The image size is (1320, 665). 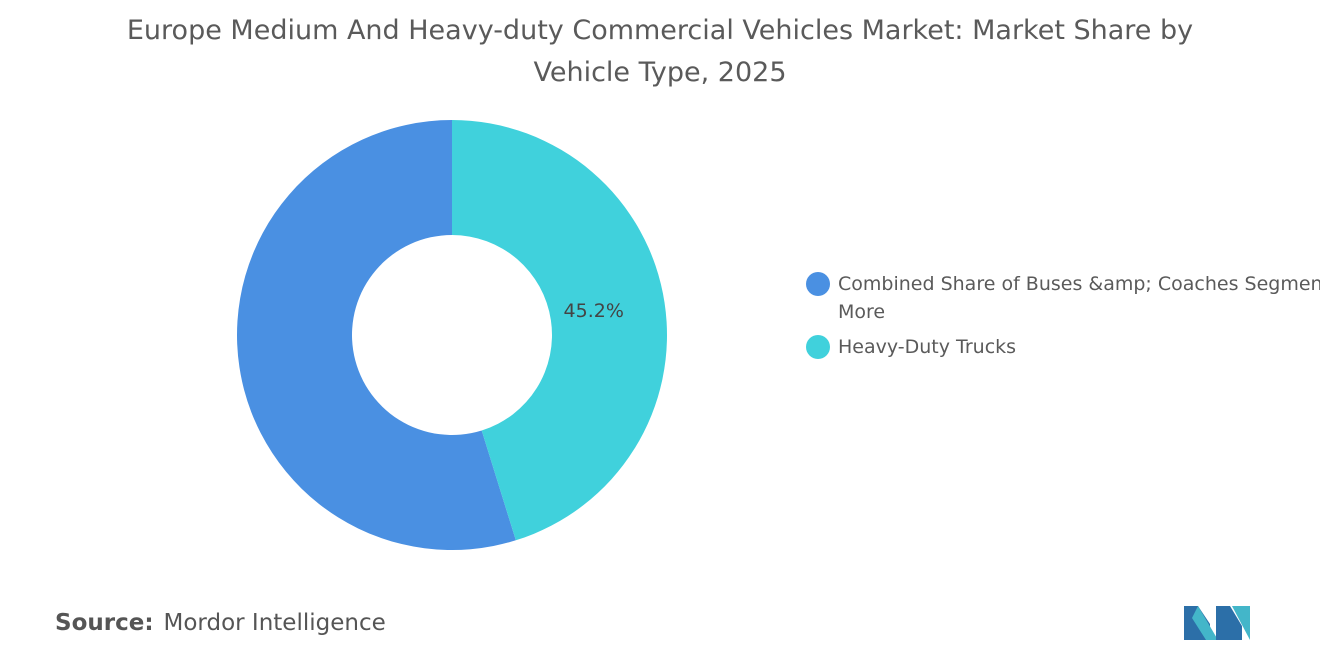 I want to click on source: Source: Mordor Intelligence, so click(x=220, y=623).